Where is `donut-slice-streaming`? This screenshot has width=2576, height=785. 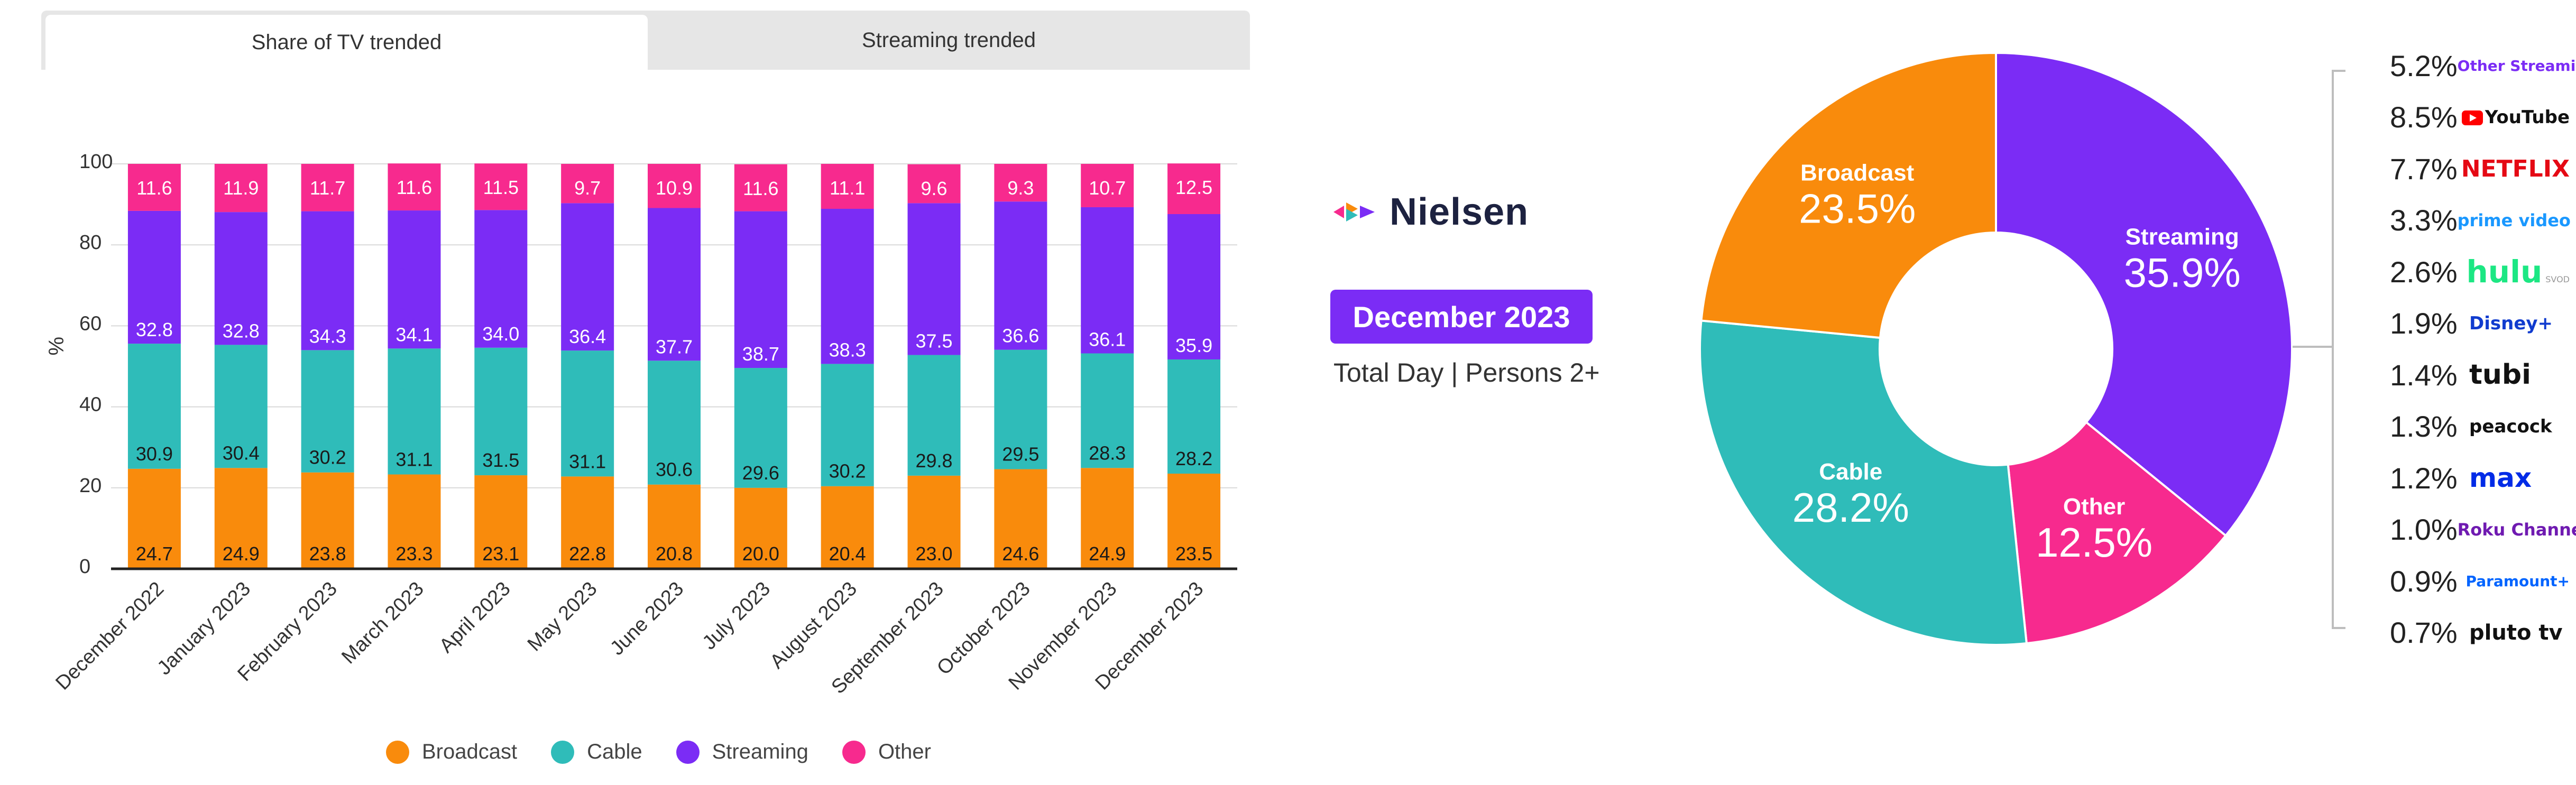 donut-slice-streaming is located at coordinates (2144, 294).